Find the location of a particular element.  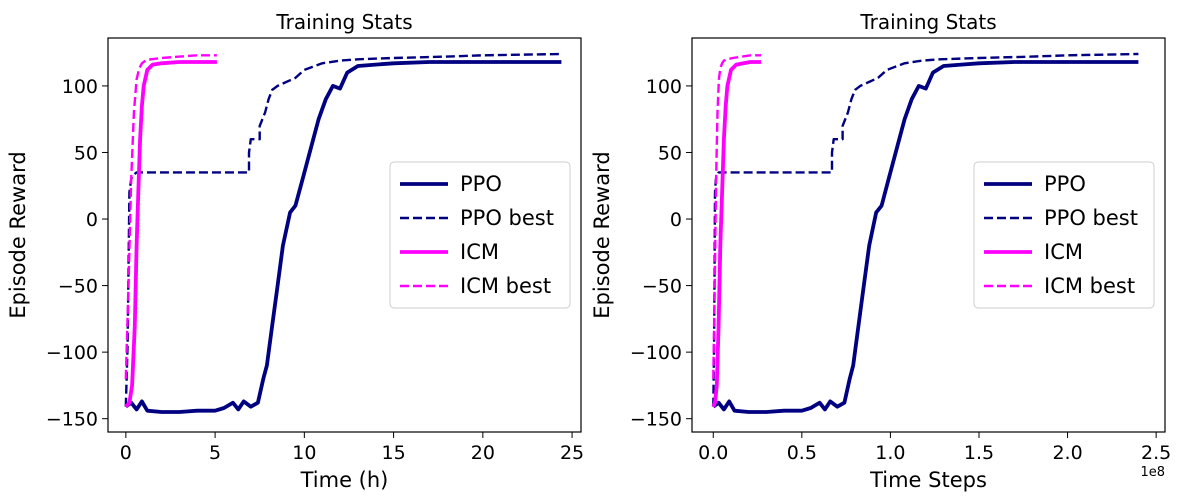

x-tick-label: 0 is located at coordinates (126, 453).